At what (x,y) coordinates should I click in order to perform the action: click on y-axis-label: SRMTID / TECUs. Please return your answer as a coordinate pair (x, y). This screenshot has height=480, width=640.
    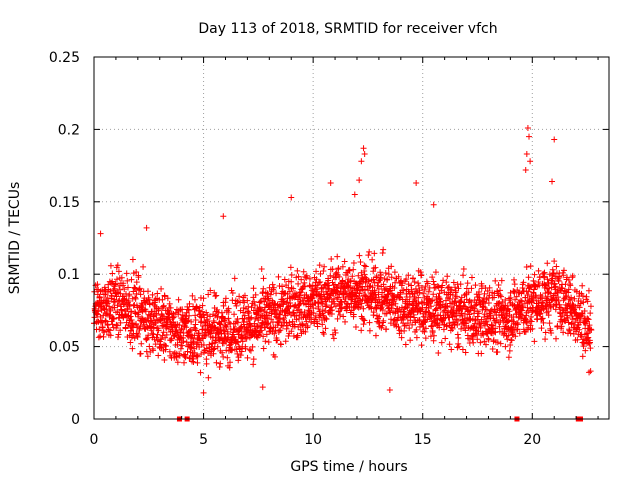
    Looking at the image, I should click on (15, 238).